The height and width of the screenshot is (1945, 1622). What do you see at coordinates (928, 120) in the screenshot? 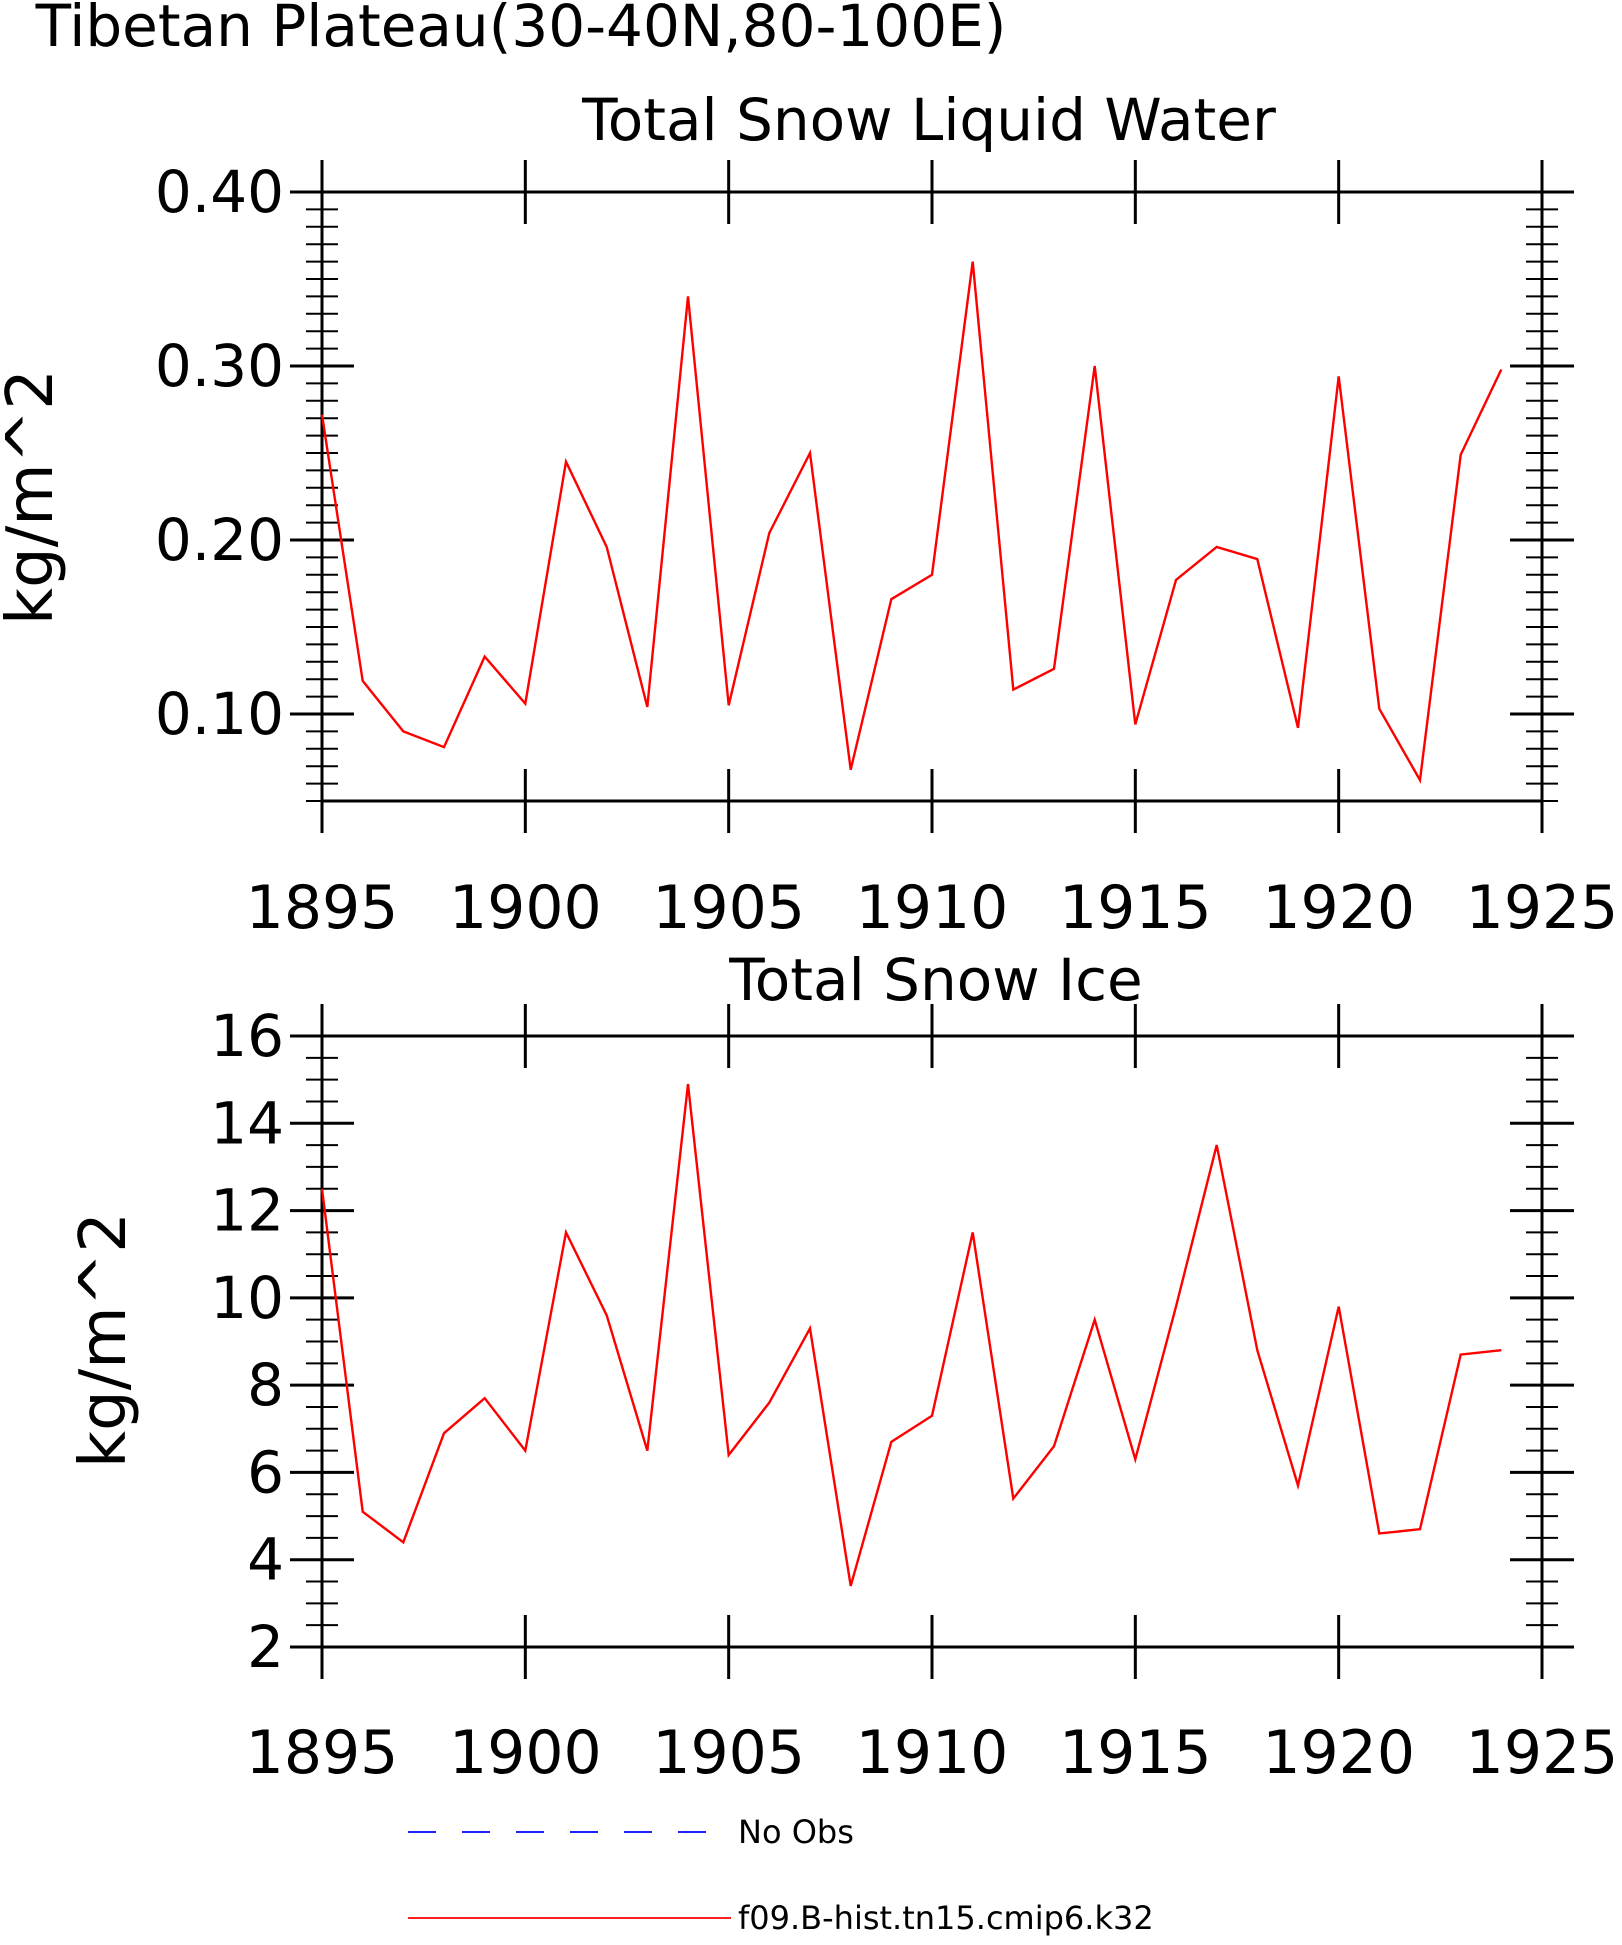
I see `panel-title: Total Snow Liquid Water` at bounding box center [928, 120].